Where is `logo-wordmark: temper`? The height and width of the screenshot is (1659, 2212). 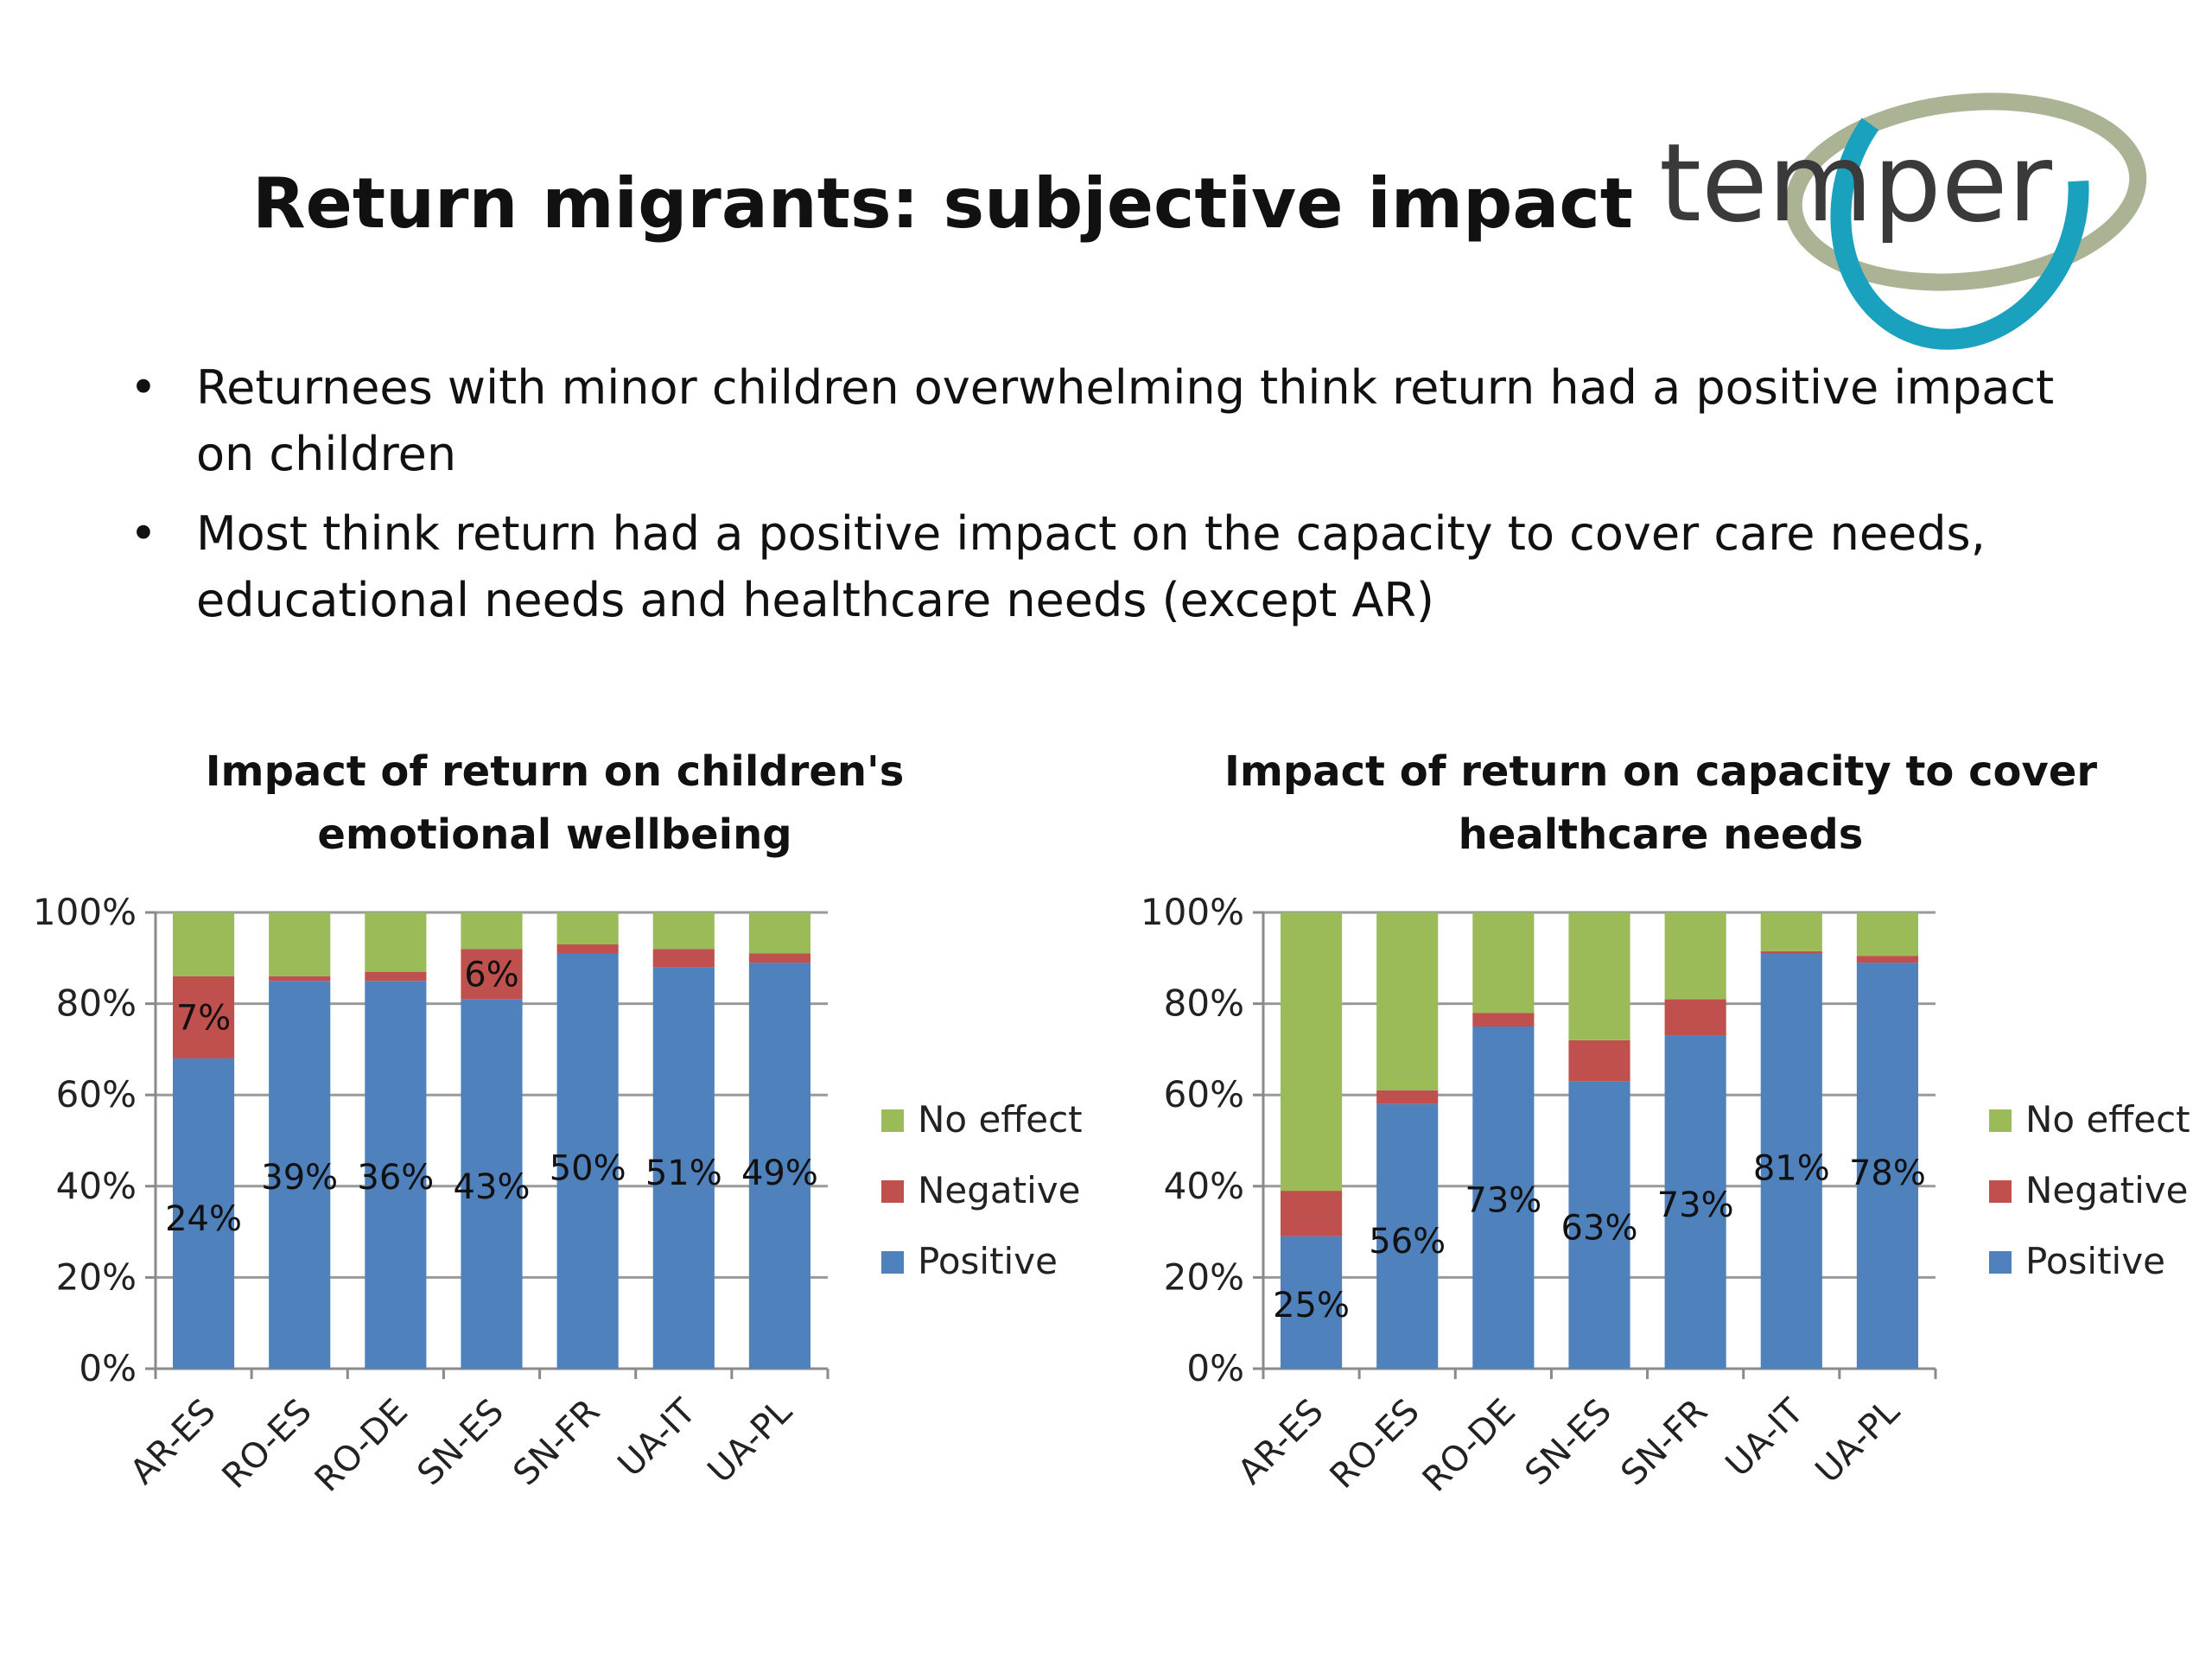 logo-wordmark: temper is located at coordinates (1856, 183).